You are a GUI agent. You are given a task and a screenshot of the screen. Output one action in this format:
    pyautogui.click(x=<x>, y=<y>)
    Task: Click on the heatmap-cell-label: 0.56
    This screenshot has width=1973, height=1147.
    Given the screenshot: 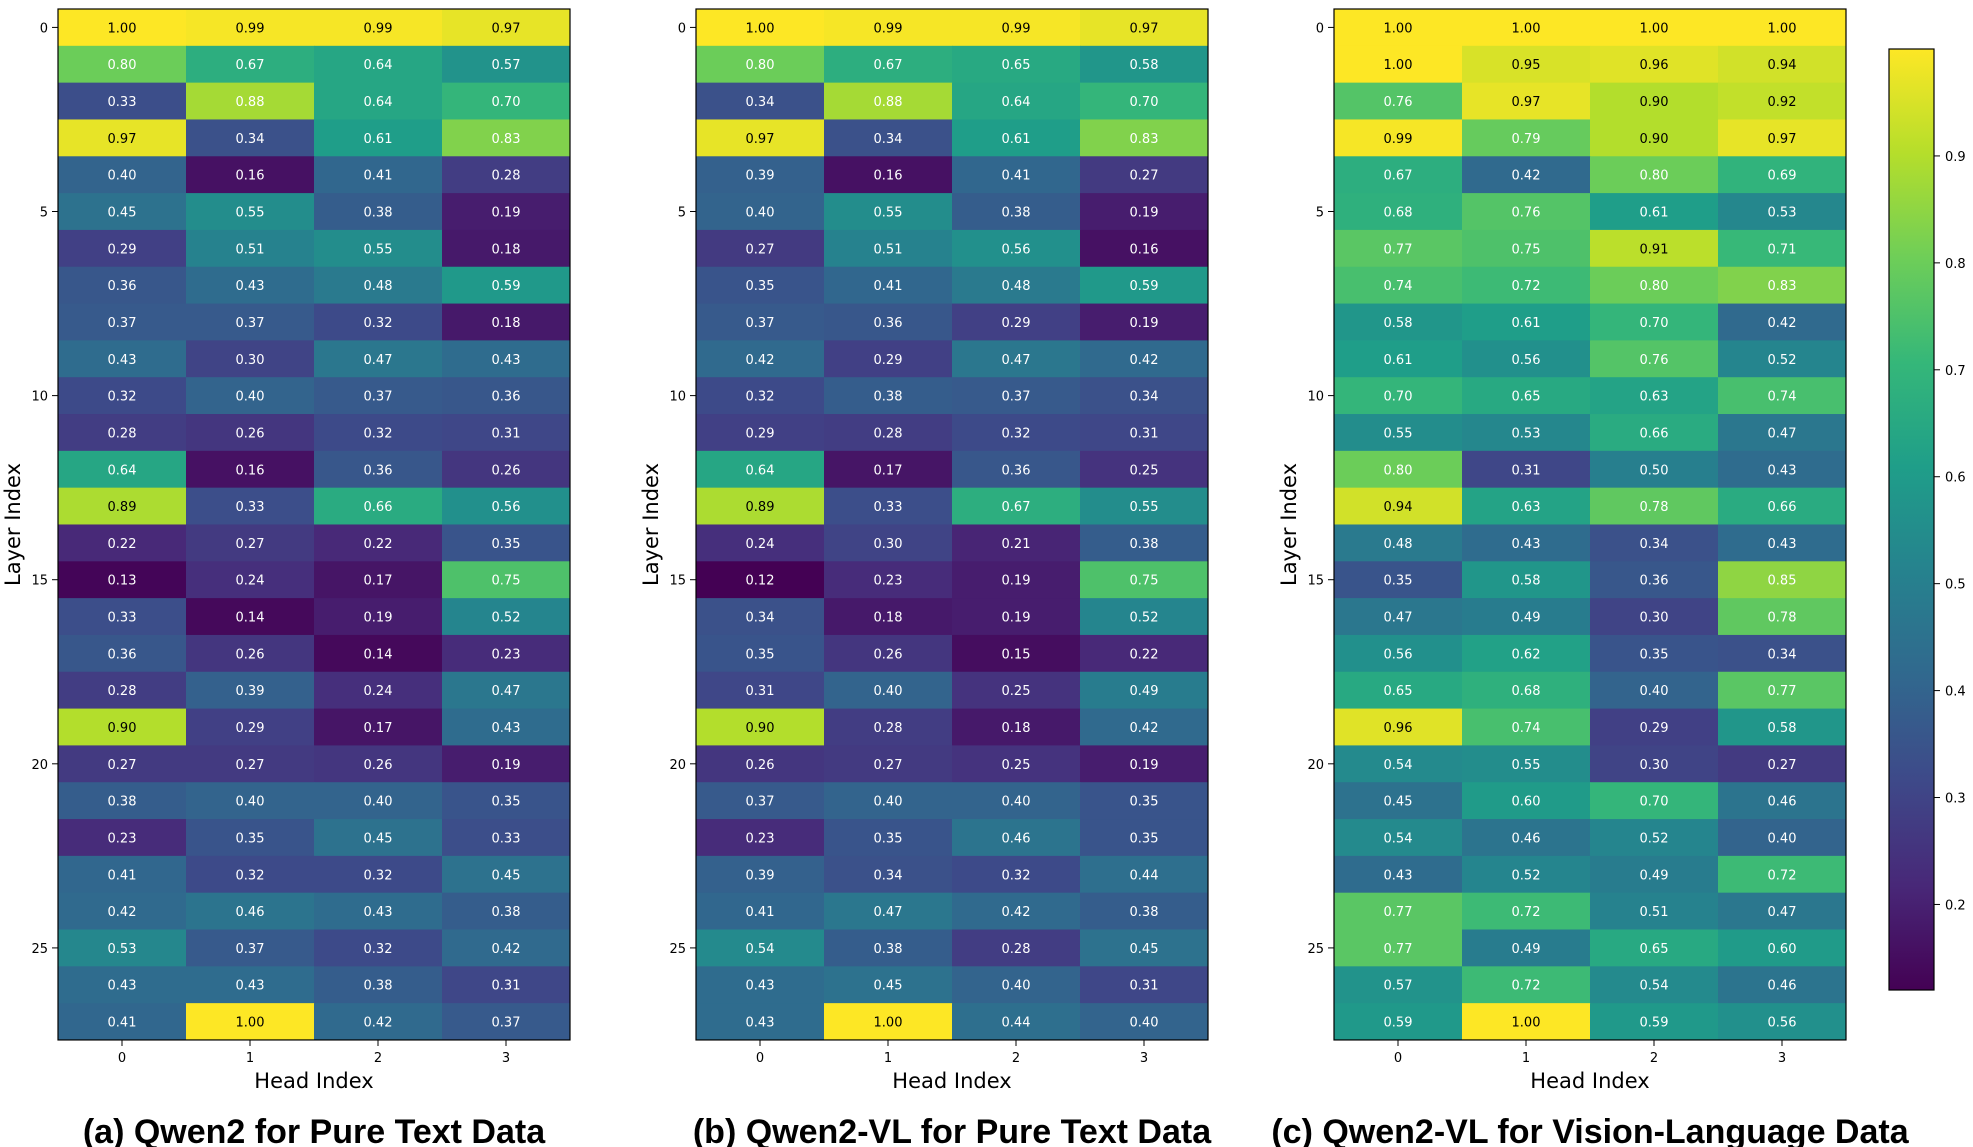 What is the action you would take?
    pyautogui.click(x=1526, y=360)
    